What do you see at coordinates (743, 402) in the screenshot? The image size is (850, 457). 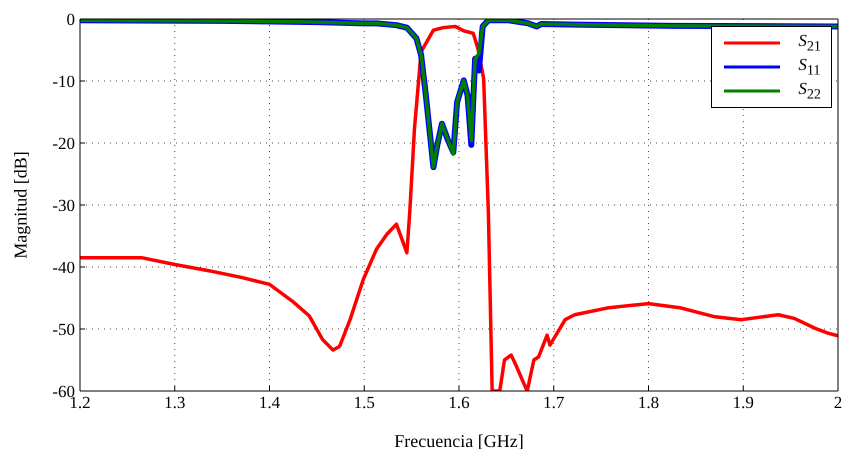 I see `x-tick-label: 1.9` at bounding box center [743, 402].